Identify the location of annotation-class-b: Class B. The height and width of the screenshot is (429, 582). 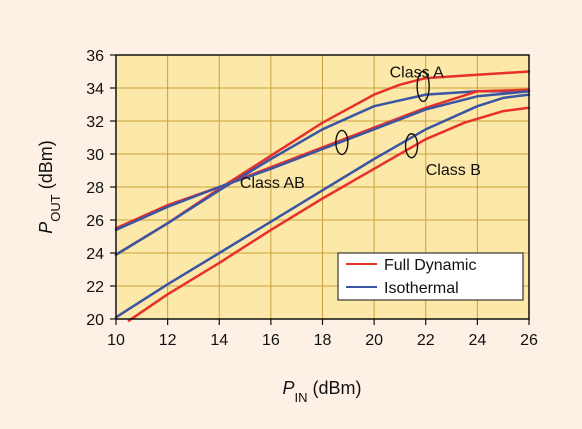
(453, 170).